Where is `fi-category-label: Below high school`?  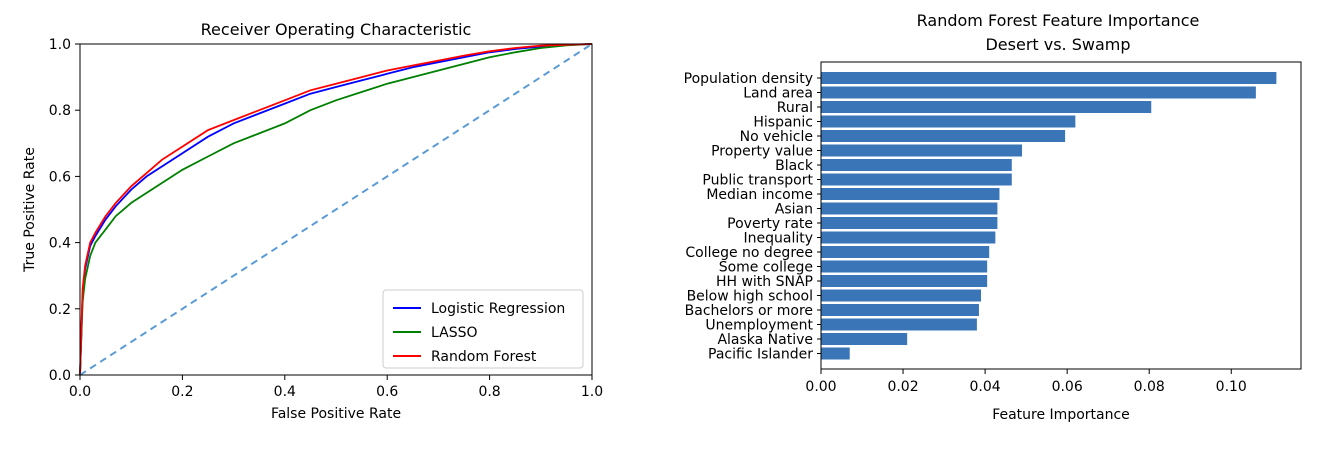 fi-category-label: Below high school is located at coordinates (750, 297).